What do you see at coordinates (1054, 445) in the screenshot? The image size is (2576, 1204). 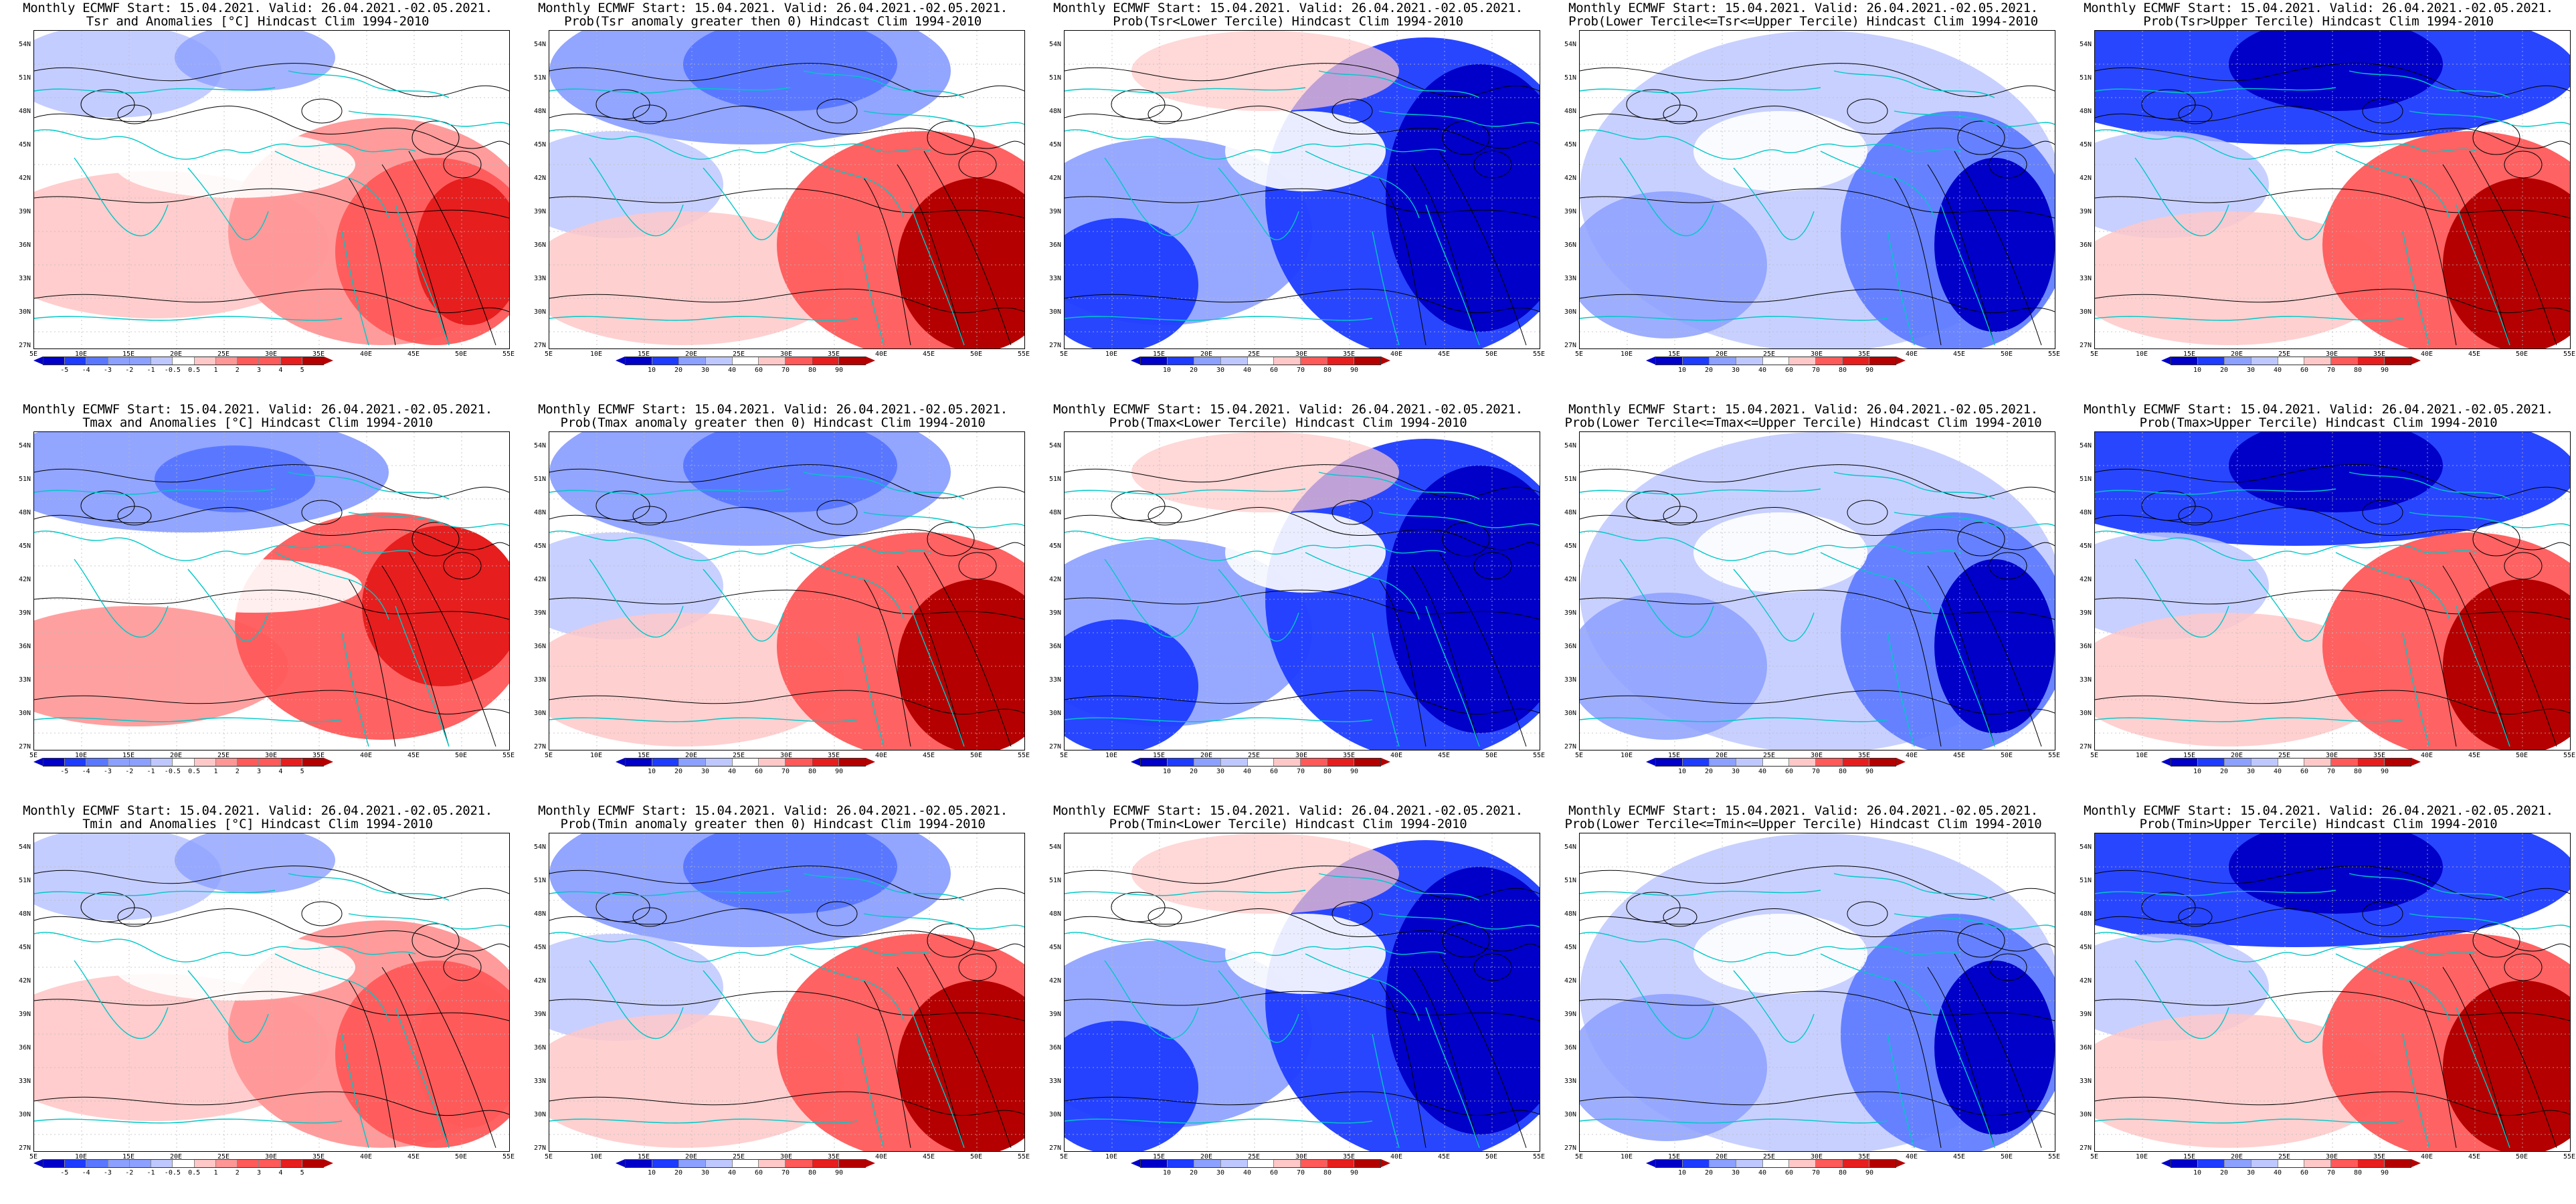 I see `latitude-label: 54N` at bounding box center [1054, 445].